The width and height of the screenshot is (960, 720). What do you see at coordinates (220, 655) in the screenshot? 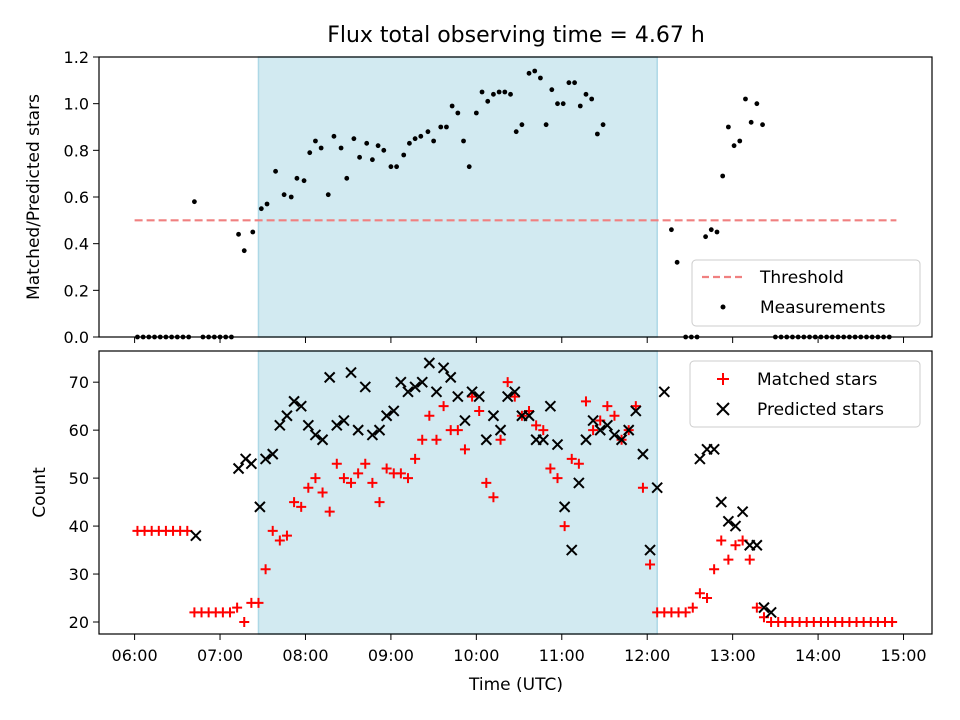
I see `x-tick-label: 07:00` at bounding box center [220, 655].